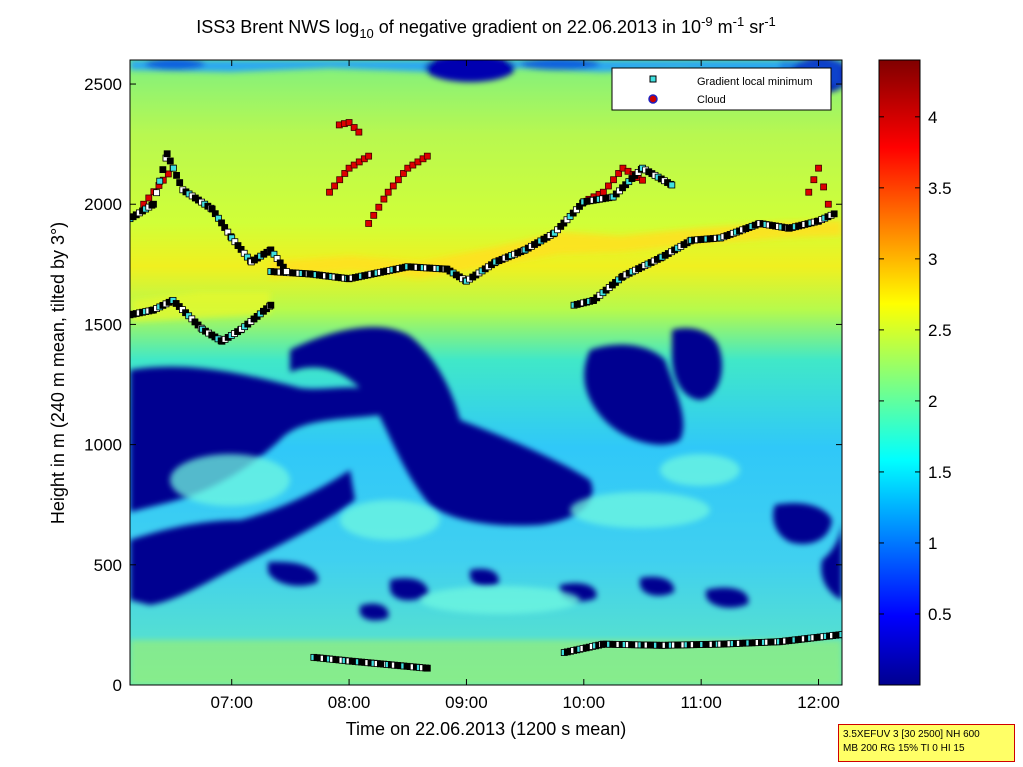 The width and height of the screenshot is (1023, 767). Describe the element at coordinates (584, 702) in the screenshot. I see `x-tick-label: 10:00` at that location.